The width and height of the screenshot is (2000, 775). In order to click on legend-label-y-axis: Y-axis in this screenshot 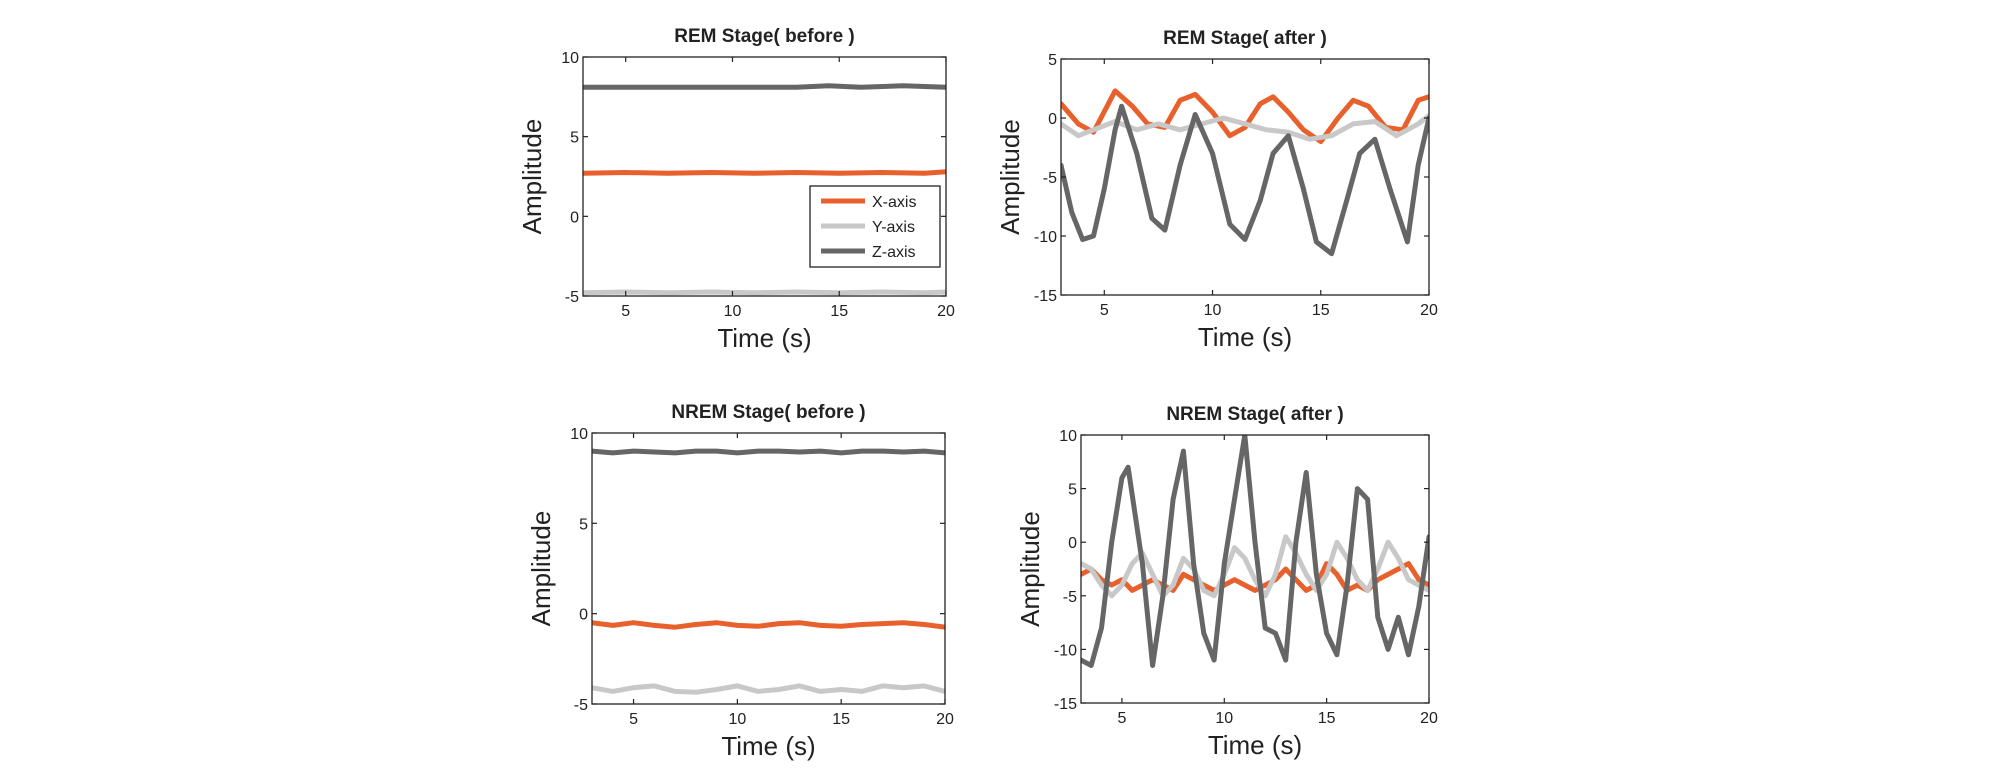, I will do `click(893, 227)`.